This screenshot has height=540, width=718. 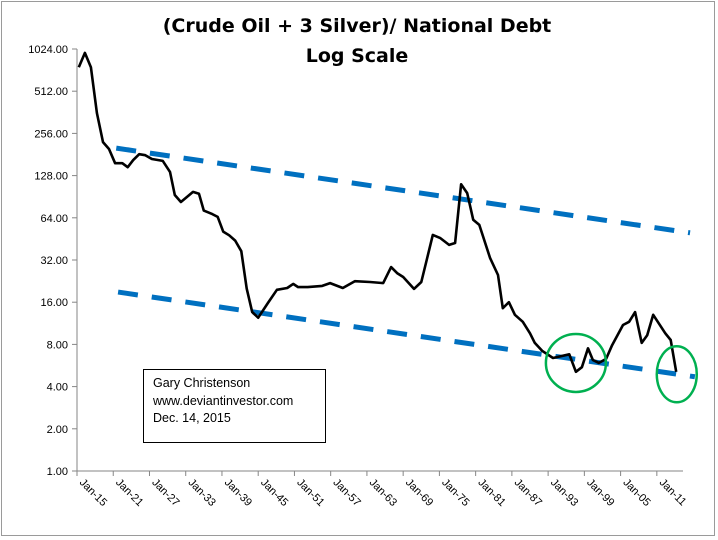 I want to click on annotation-website: www.deviantinvestor.com, so click(x=223, y=400).